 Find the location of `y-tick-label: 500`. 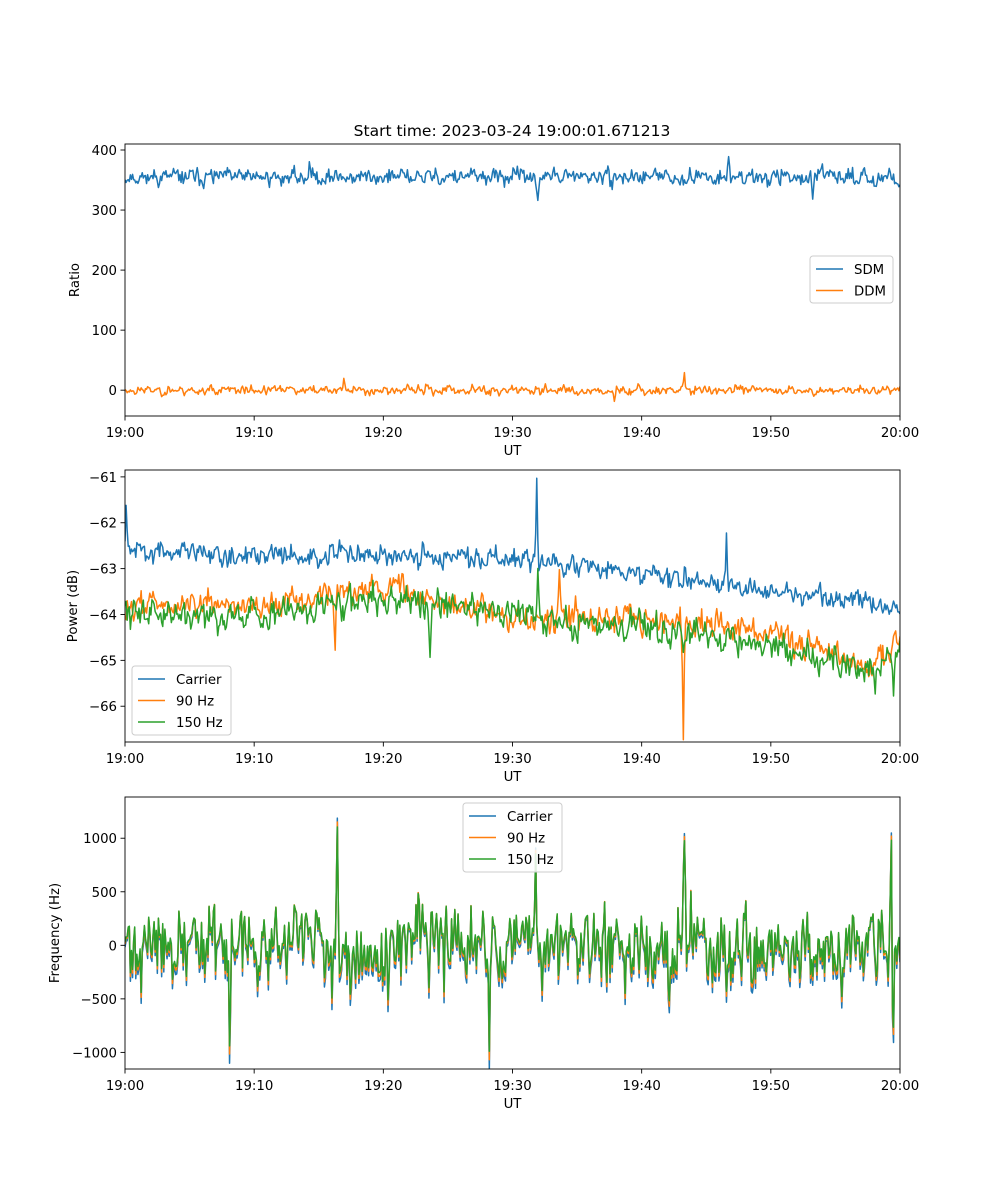

y-tick-label: 500 is located at coordinates (104, 893).